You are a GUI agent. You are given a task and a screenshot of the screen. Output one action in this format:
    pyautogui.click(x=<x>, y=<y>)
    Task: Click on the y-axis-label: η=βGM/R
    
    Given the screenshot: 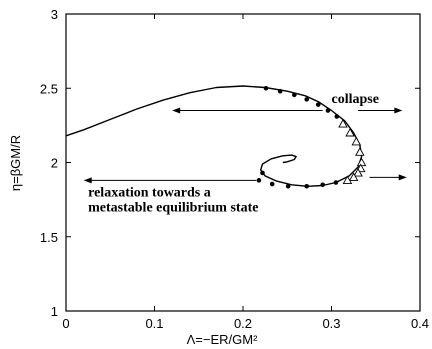 What is the action you would take?
    pyautogui.click(x=15, y=163)
    